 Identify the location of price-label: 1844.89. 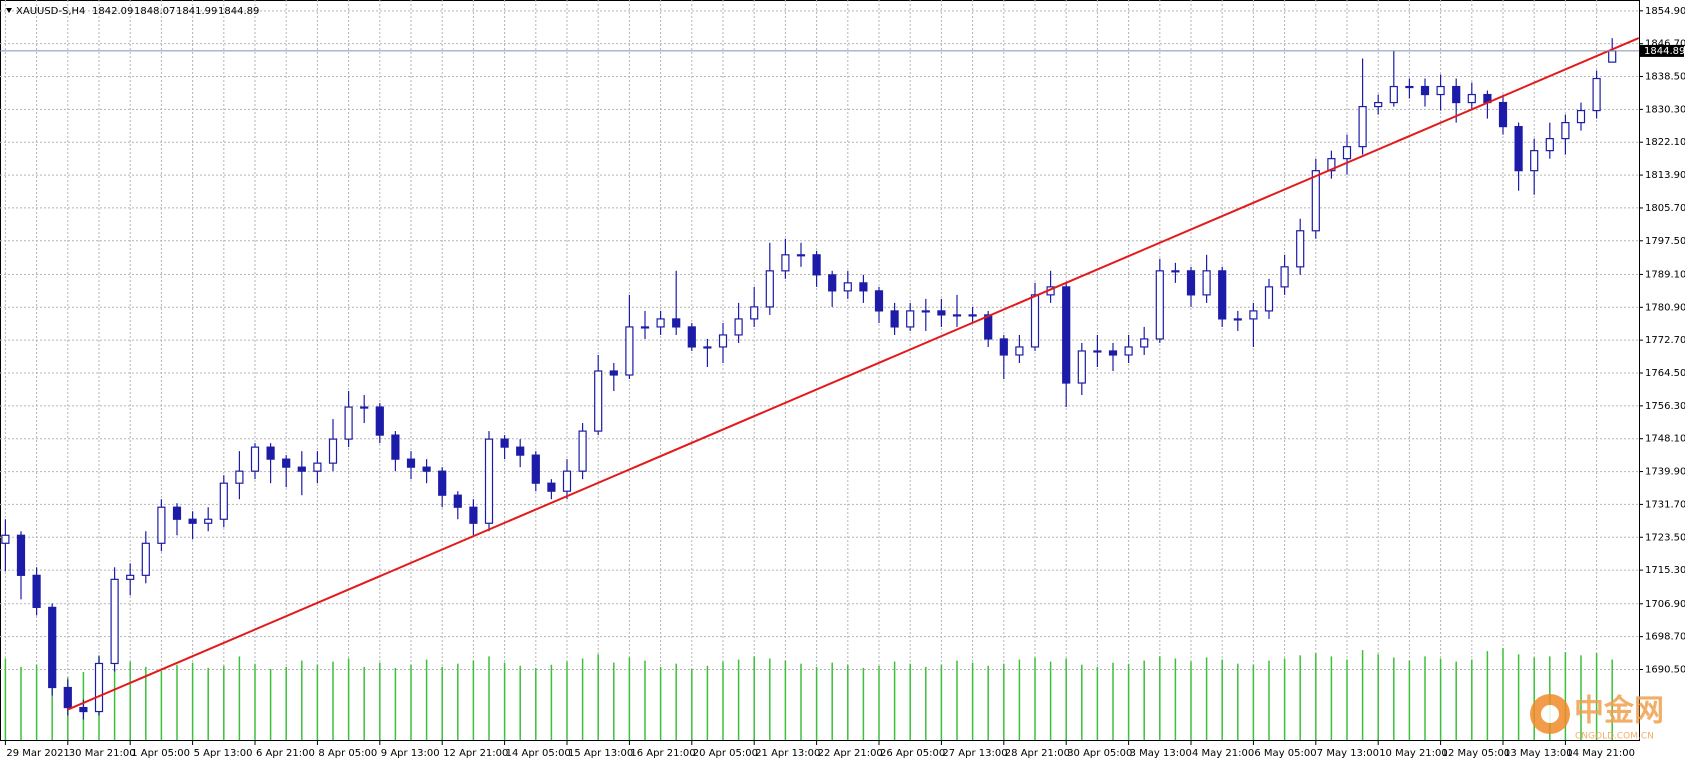
(1664, 51).